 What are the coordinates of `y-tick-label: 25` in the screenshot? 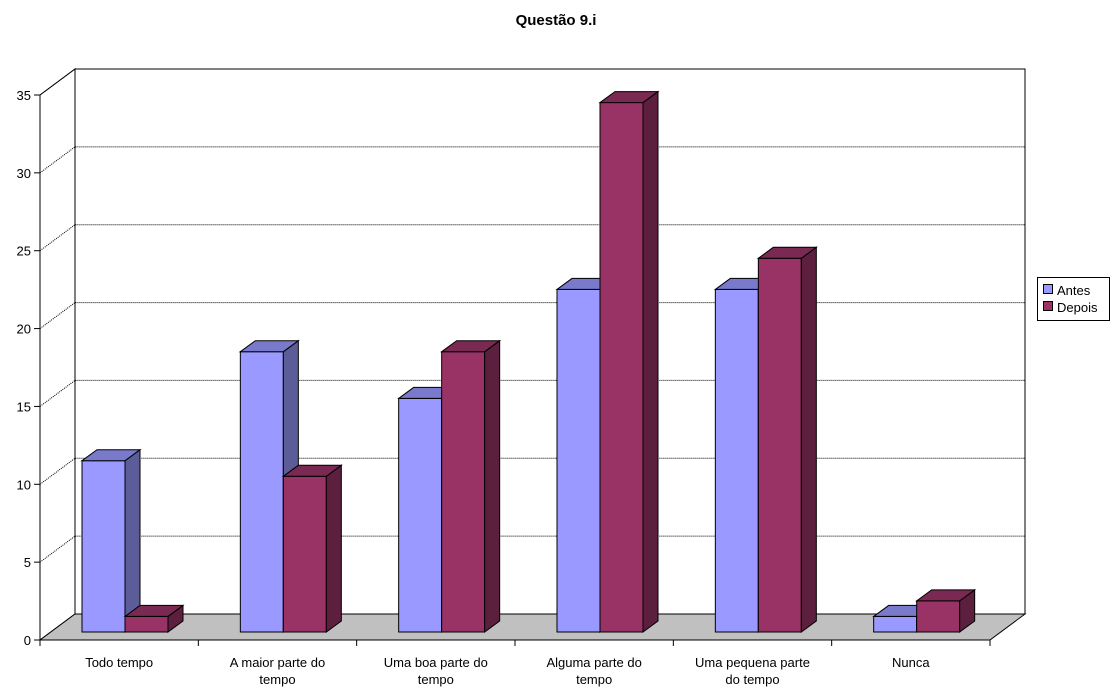 It's located at (24, 251).